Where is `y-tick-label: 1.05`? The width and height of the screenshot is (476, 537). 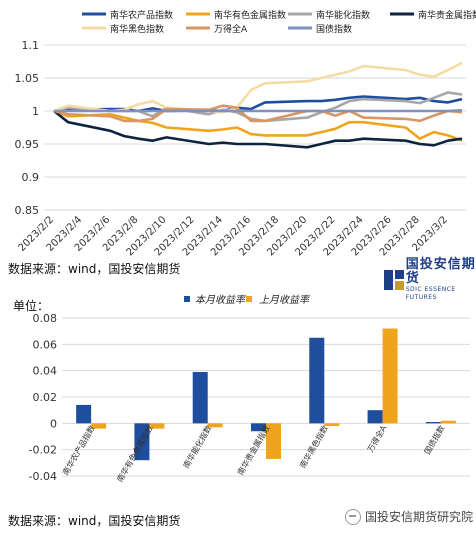
y-tick-label: 1.05 is located at coordinates (27, 78).